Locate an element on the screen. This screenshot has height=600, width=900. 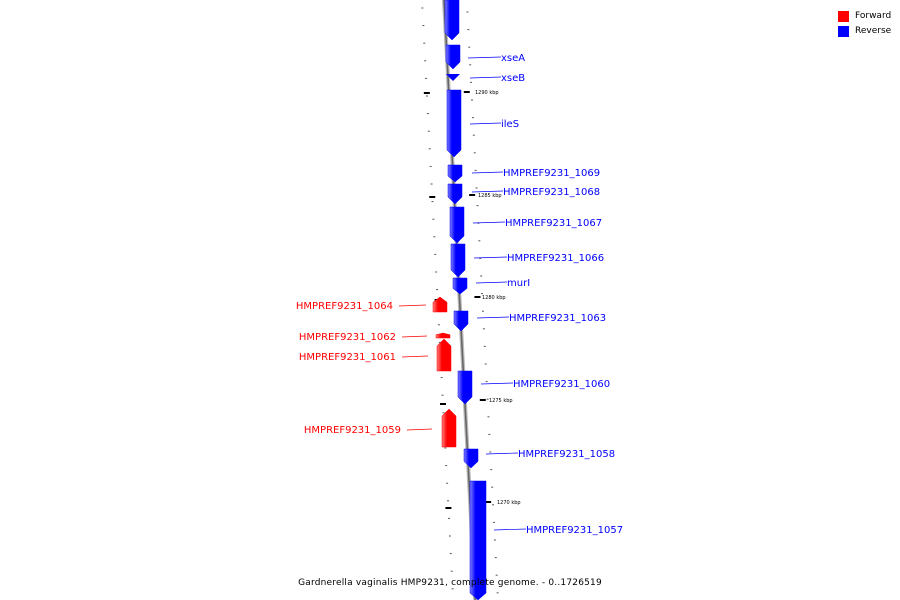
gene-label-HMPREF9231_1062: HMPREF9231_1062 is located at coordinates (347, 337).